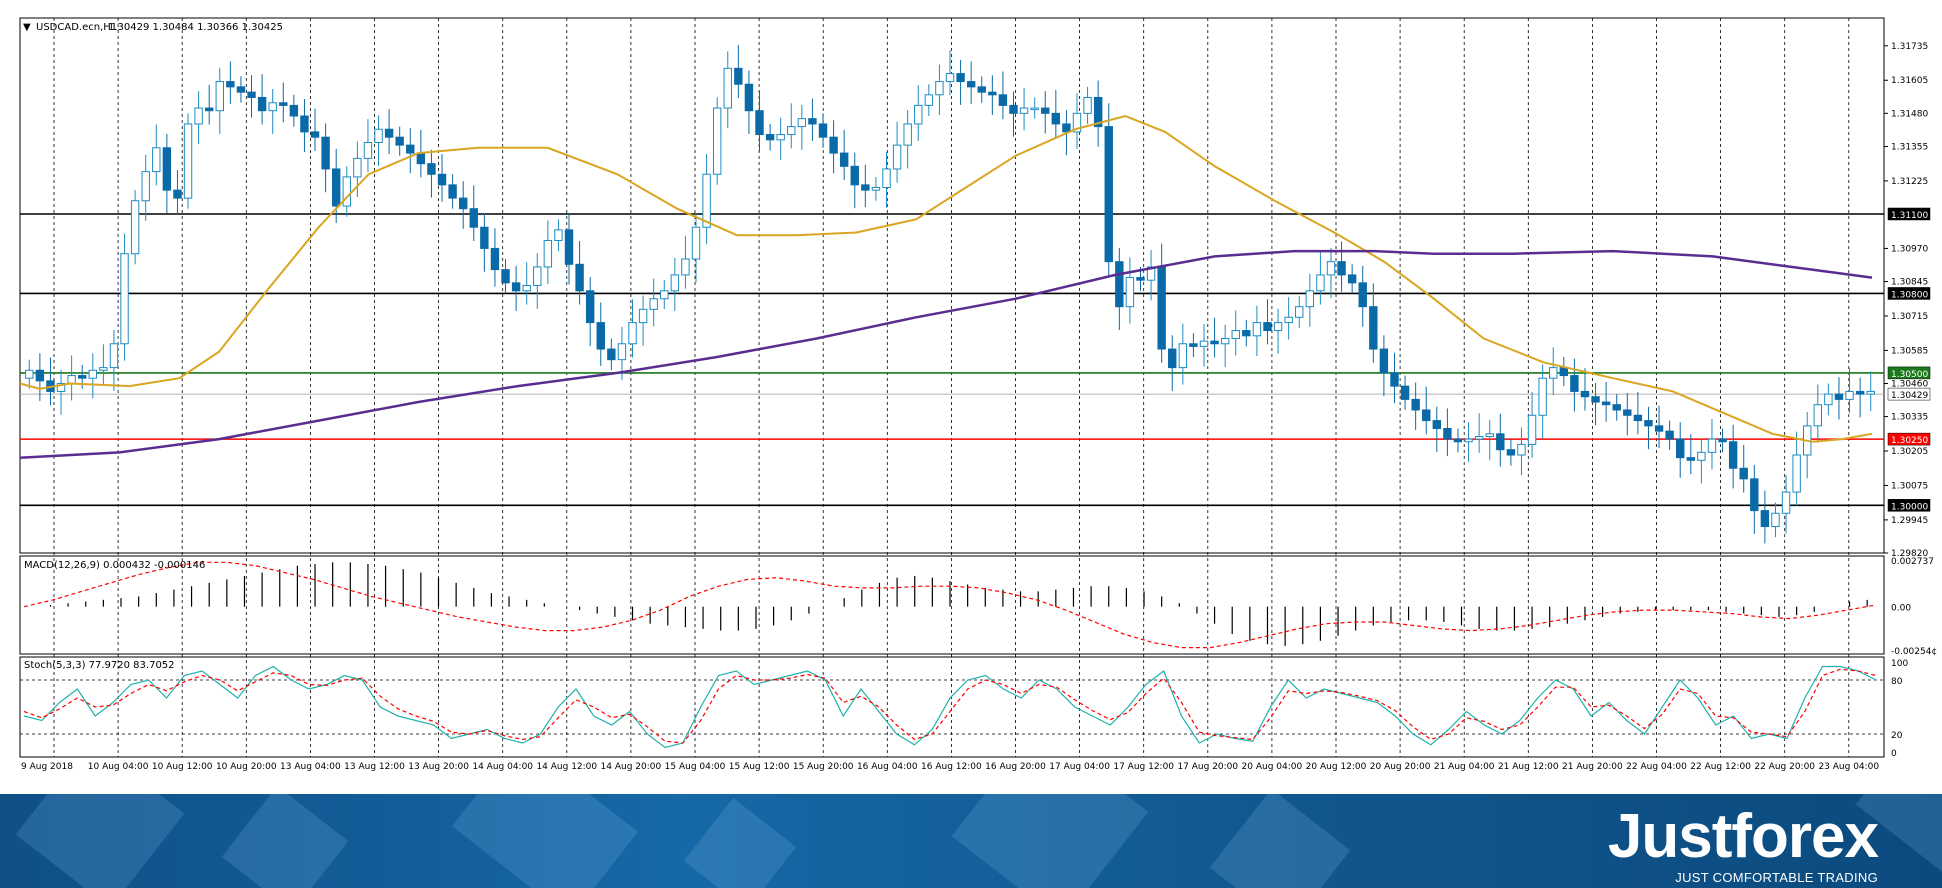 The image size is (1942, 888). Describe the element at coordinates (1743, 846) in the screenshot. I see `brand-logo: Justforex JUST COMFORTABLE TRADING` at that location.